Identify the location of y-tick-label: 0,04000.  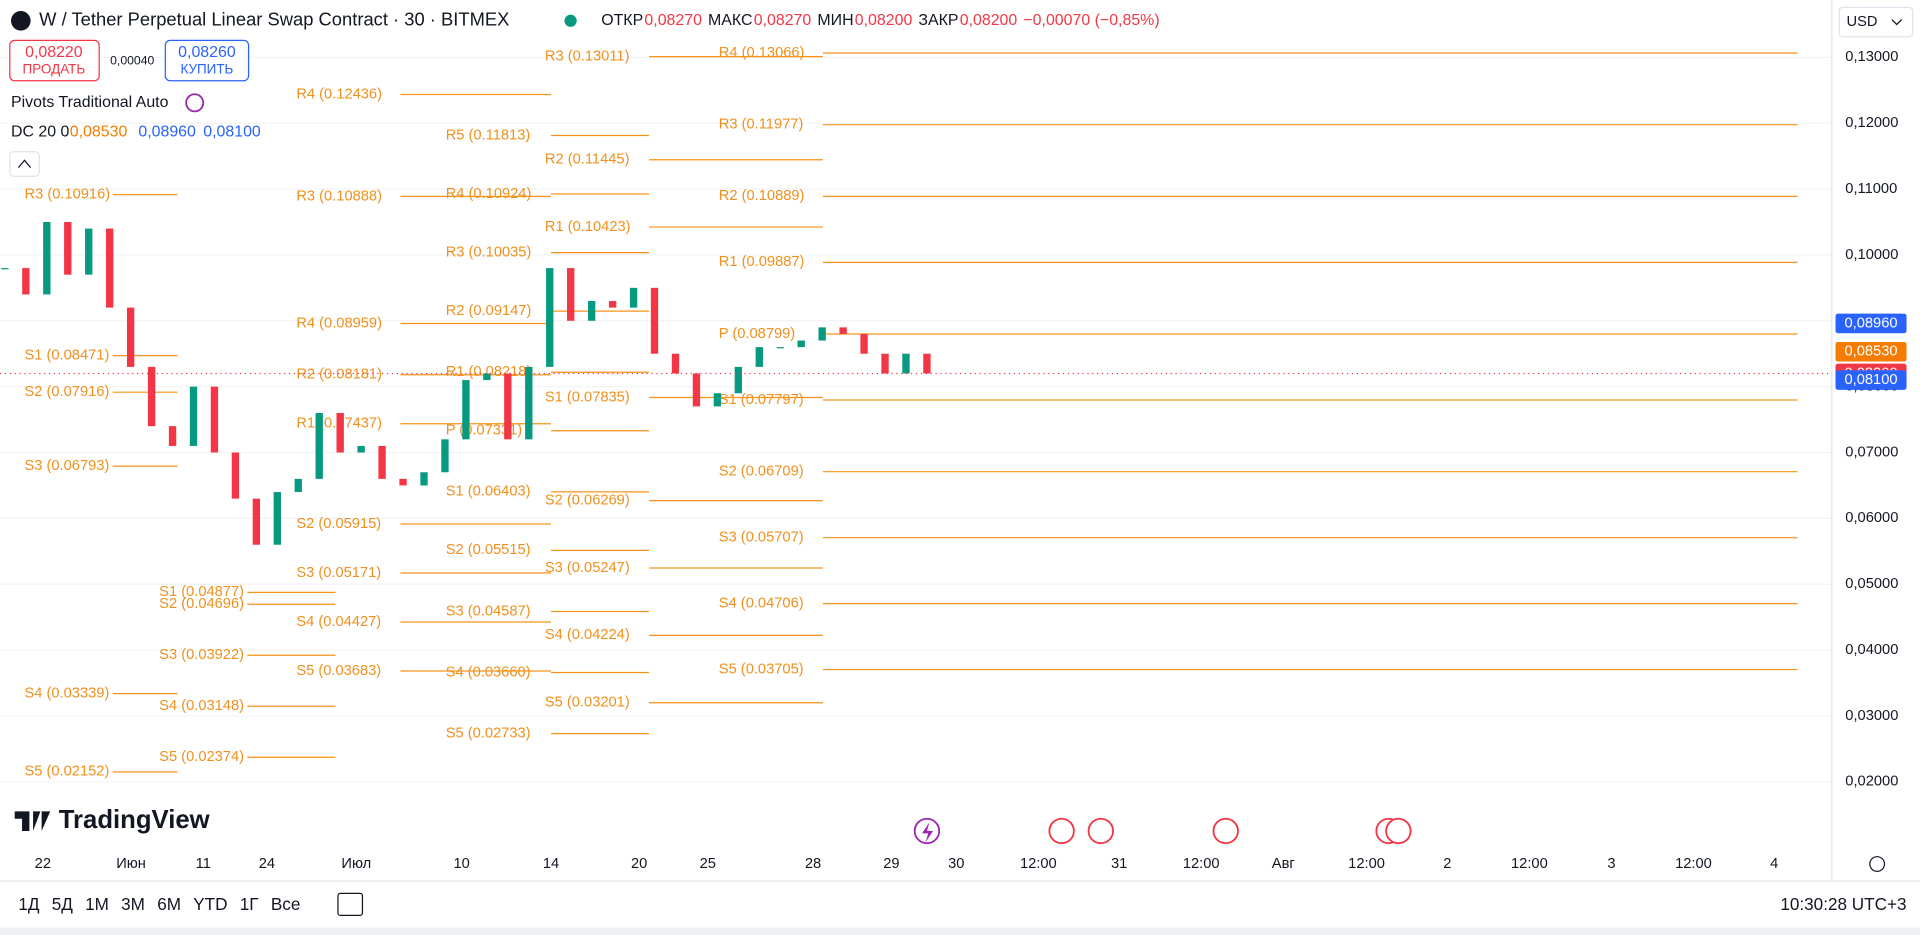
(1871, 650).